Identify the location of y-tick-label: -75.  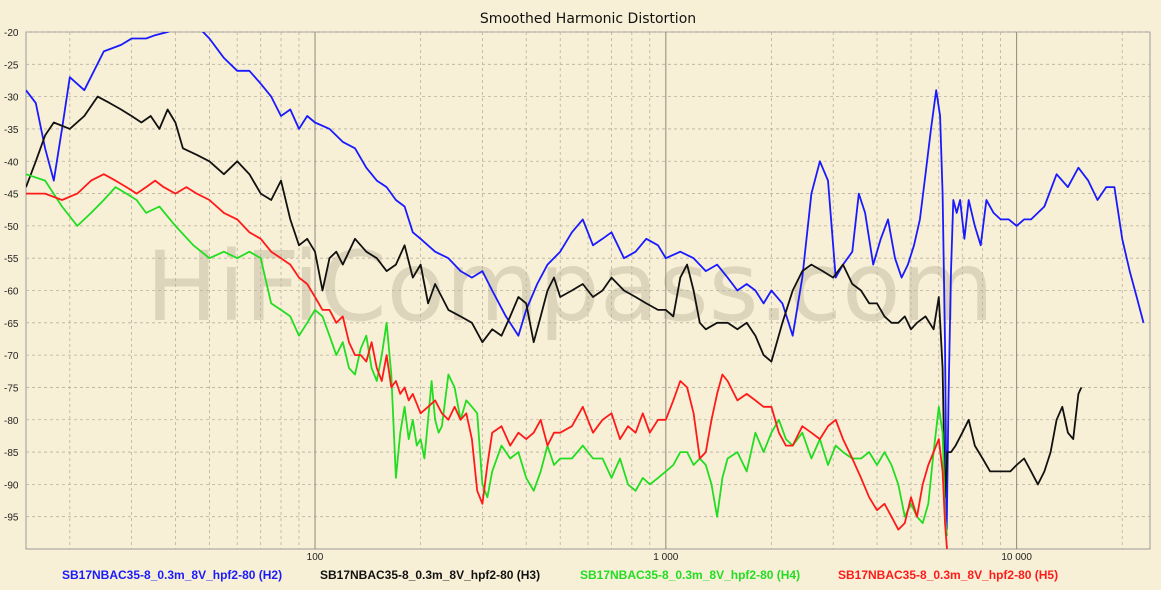
(11, 388).